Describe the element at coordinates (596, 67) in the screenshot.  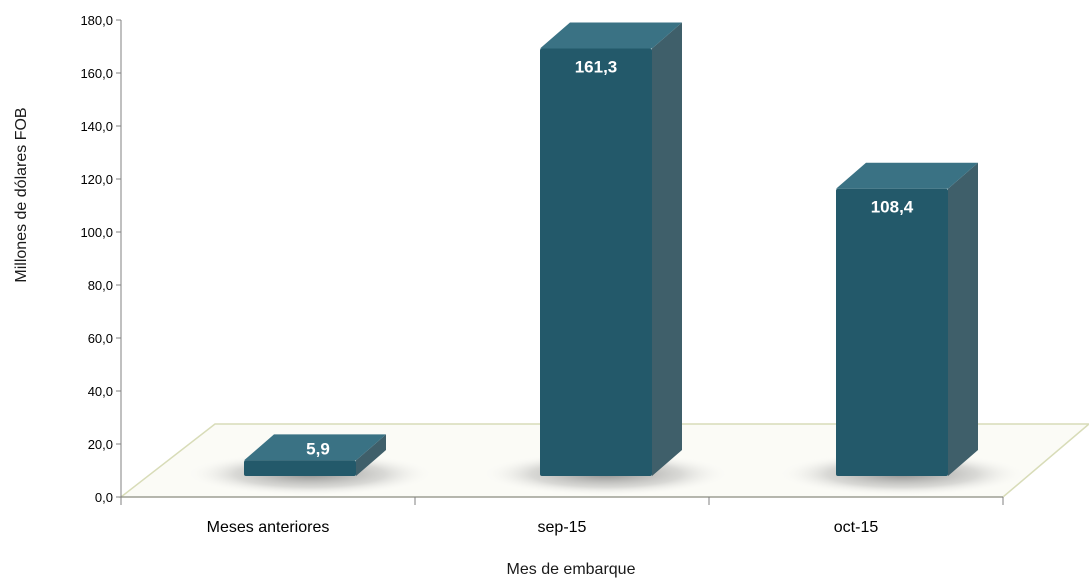
I see `data-label: 161,3` at that location.